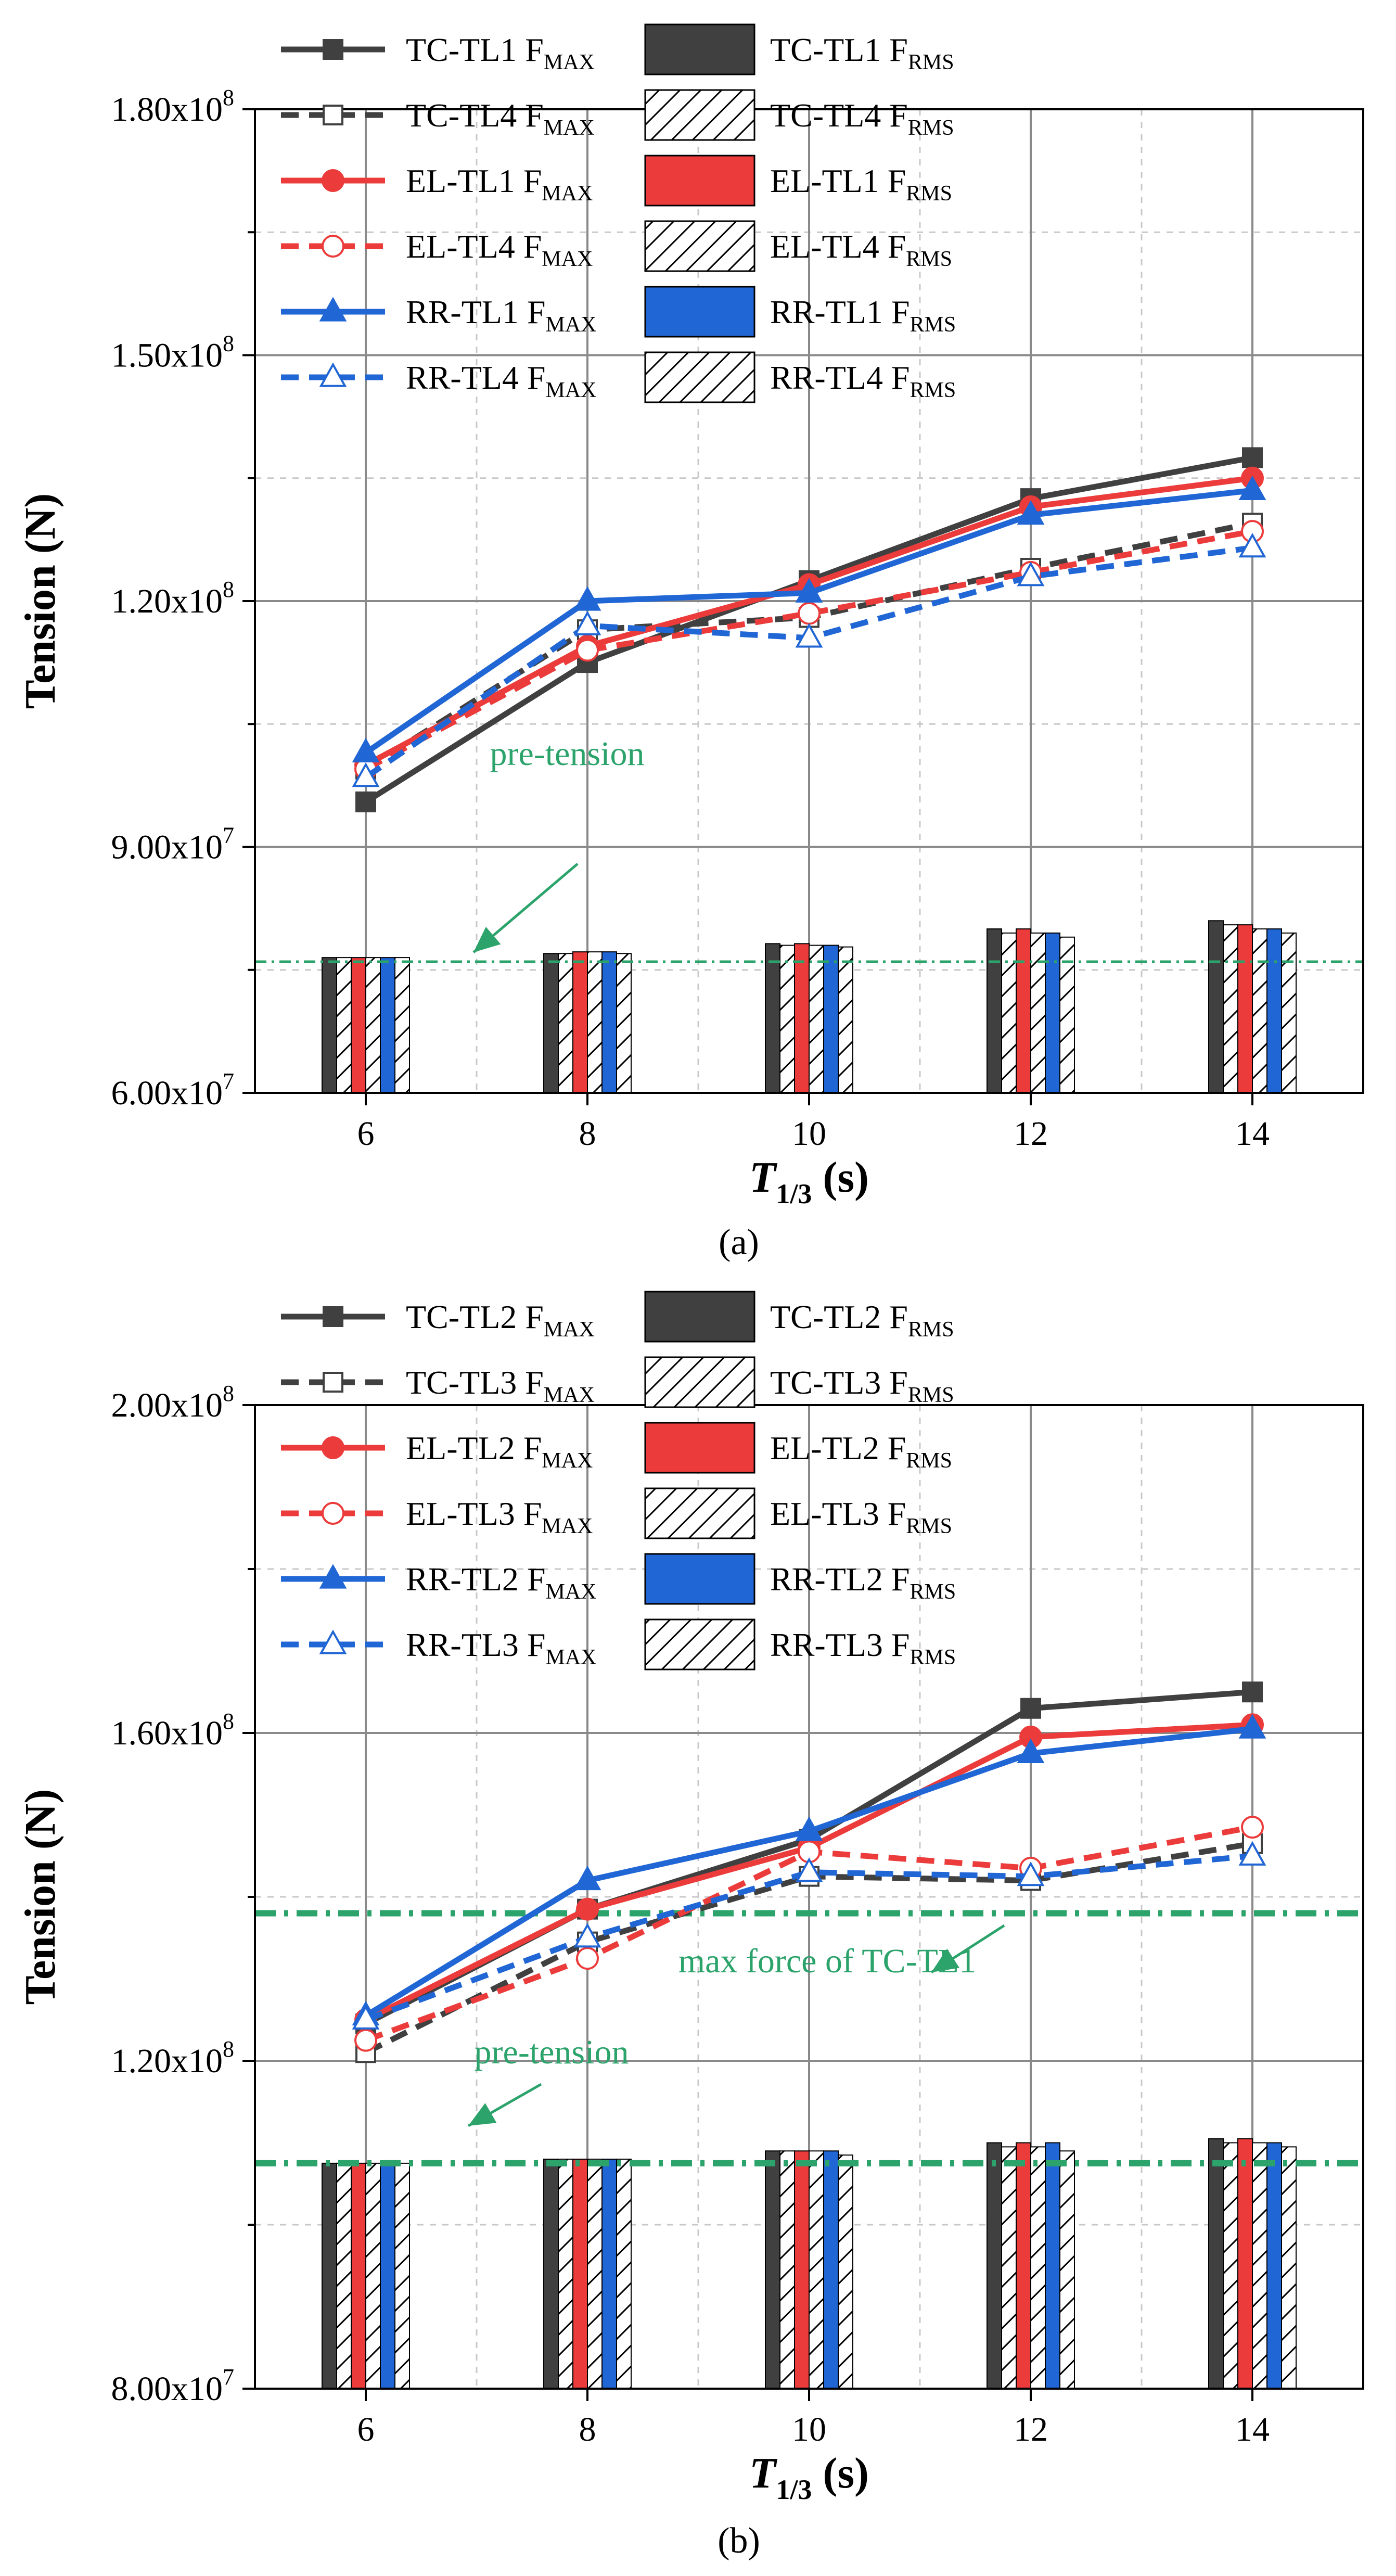  Describe the element at coordinates (700, 1644) in the screenshot. I see `legend-swatch-rr-tl3-rms` at that location.